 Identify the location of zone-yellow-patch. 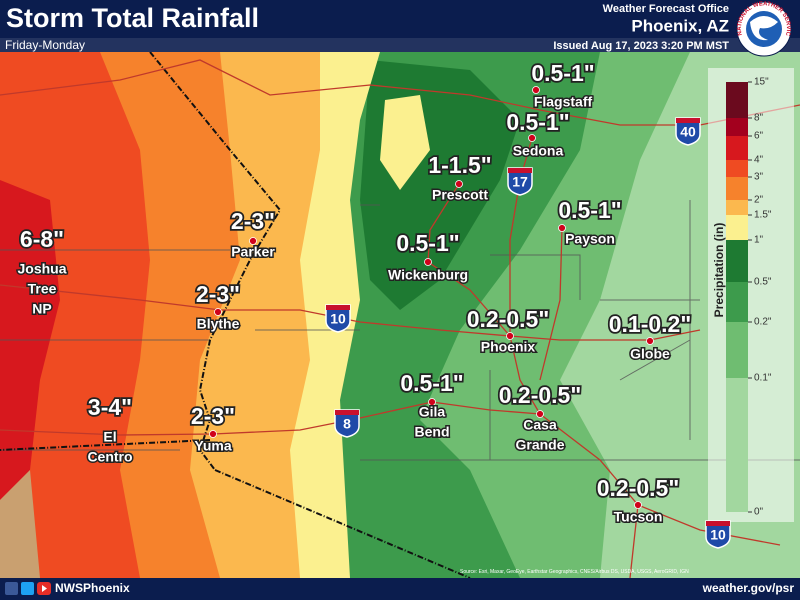
(405, 142).